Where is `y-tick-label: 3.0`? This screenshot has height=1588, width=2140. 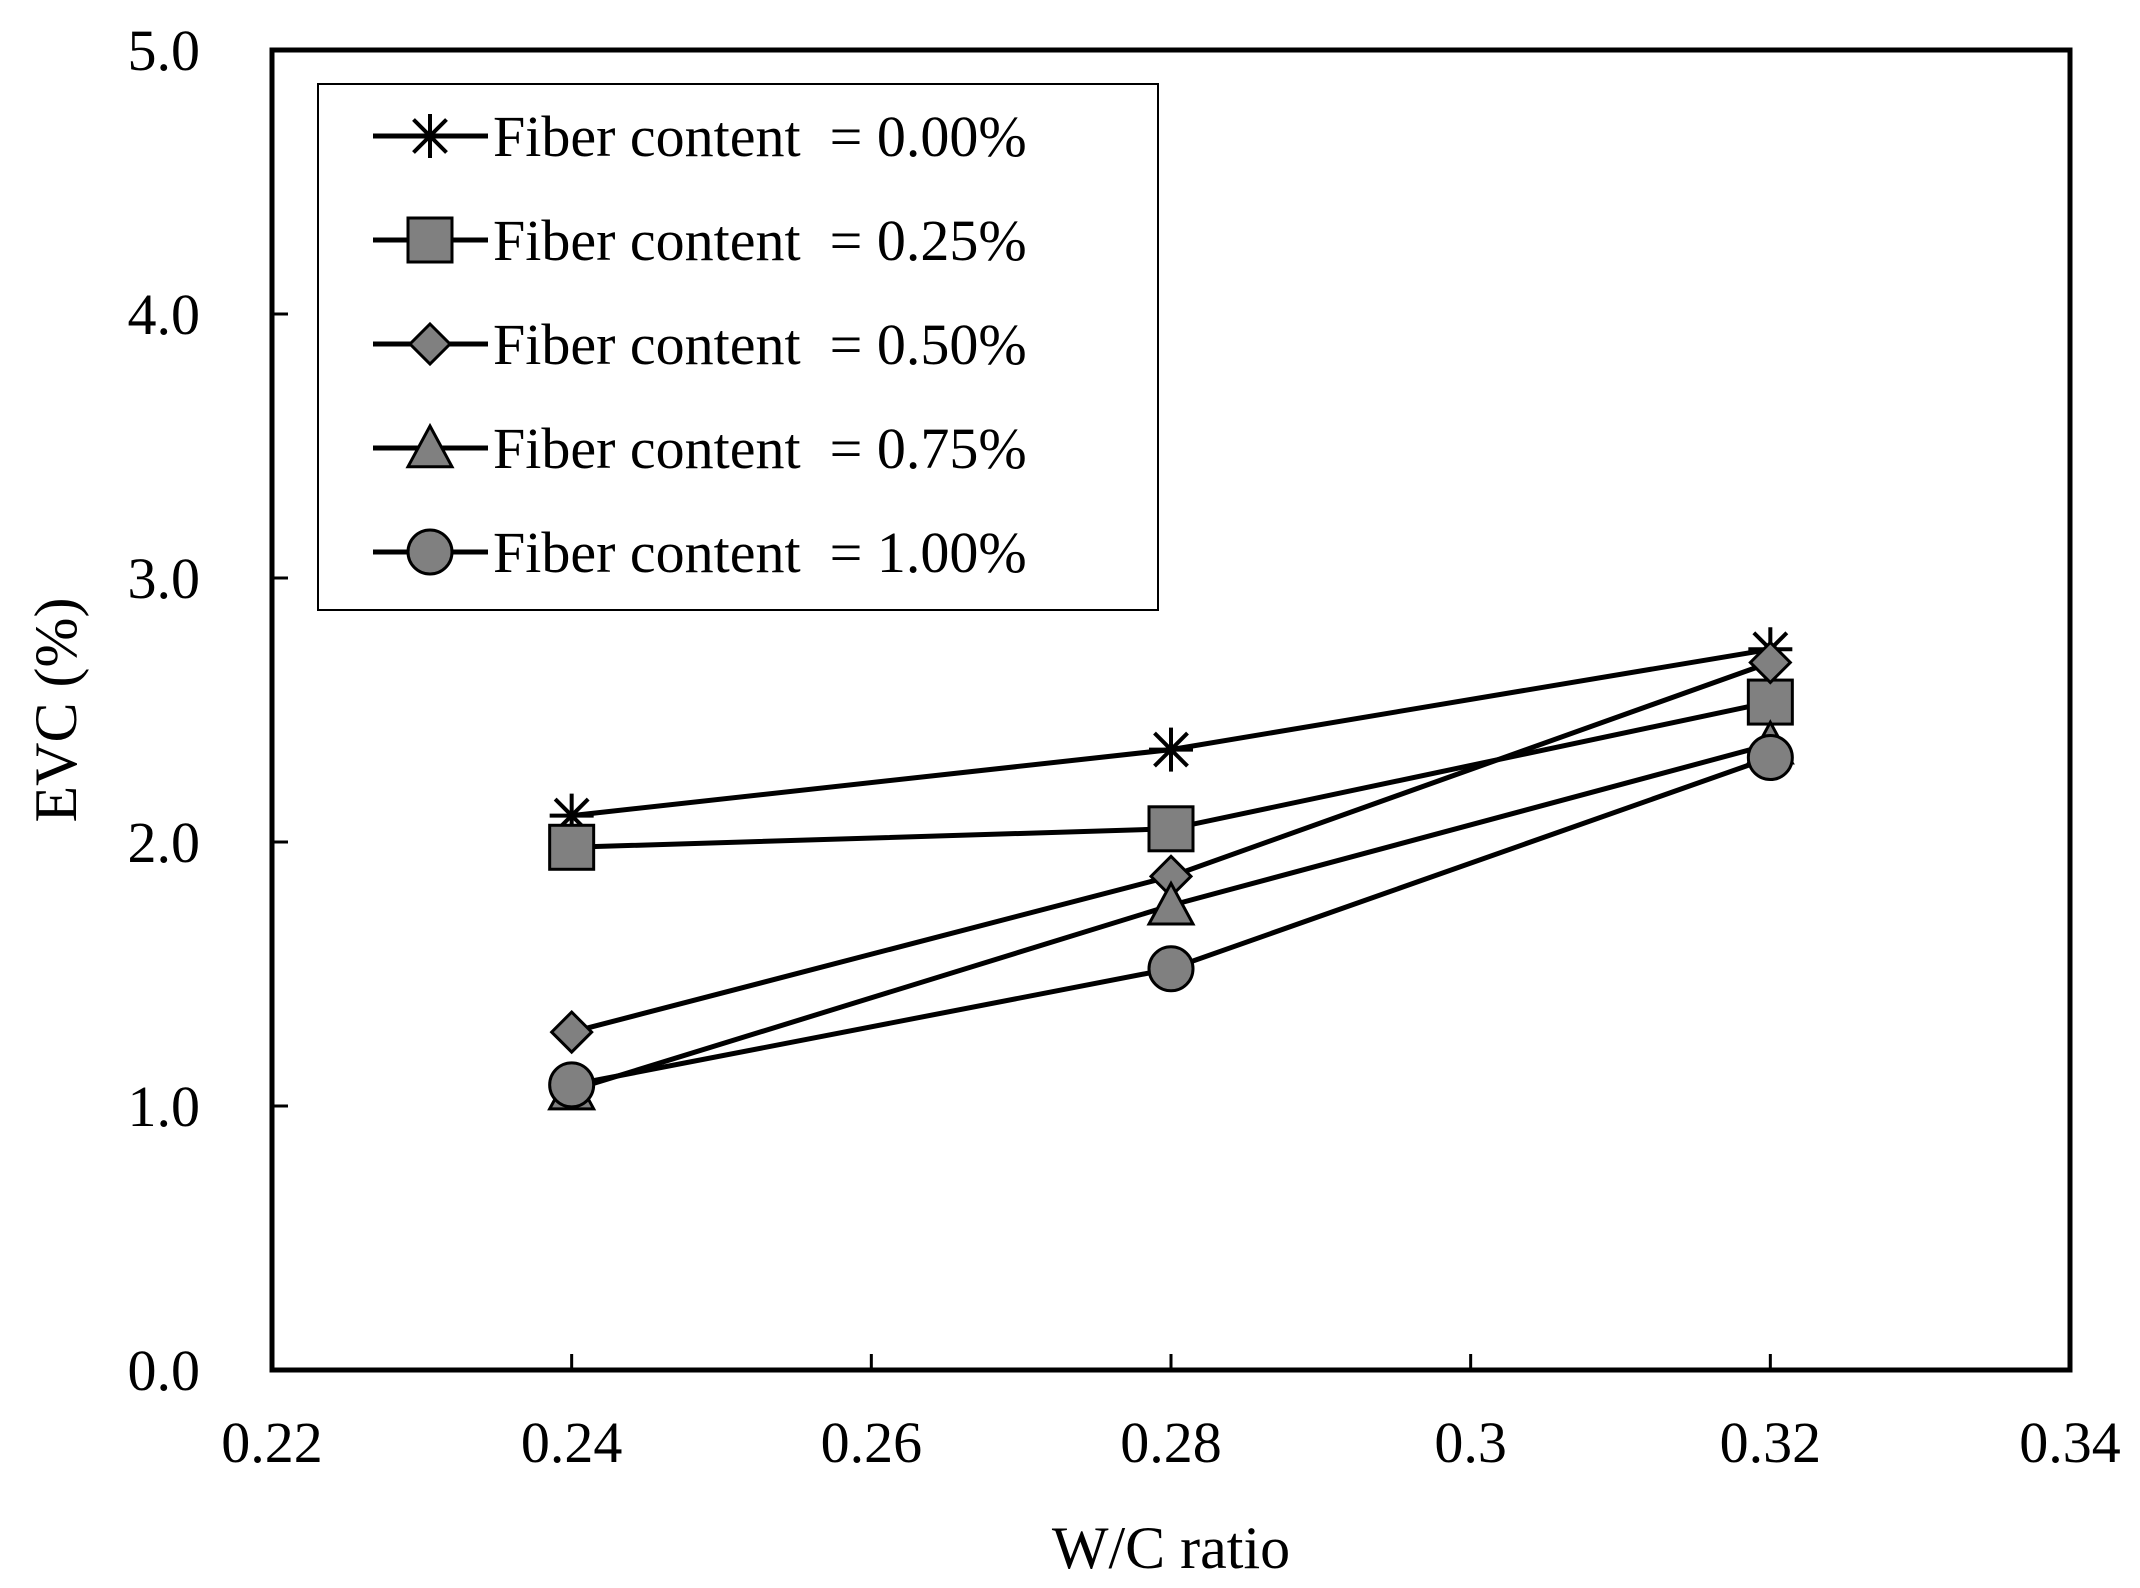
y-tick-label: 3.0 is located at coordinates (164, 578).